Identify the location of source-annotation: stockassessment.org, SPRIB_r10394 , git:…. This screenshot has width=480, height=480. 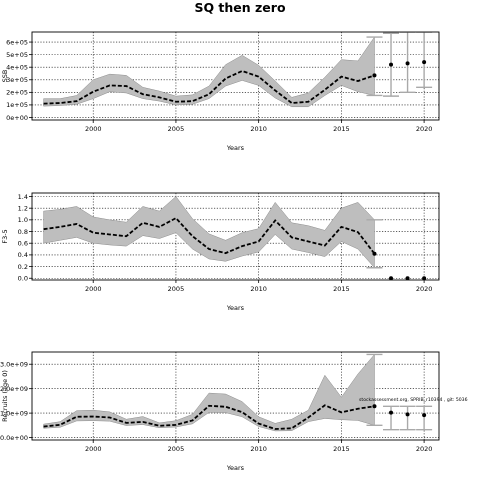
(413, 400).